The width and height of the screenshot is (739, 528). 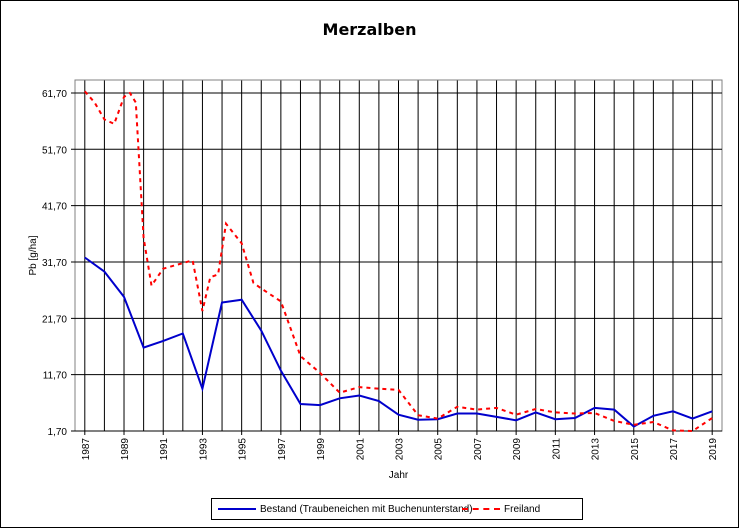 I want to click on x-tick-label: 1987, so click(x=86, y=449).